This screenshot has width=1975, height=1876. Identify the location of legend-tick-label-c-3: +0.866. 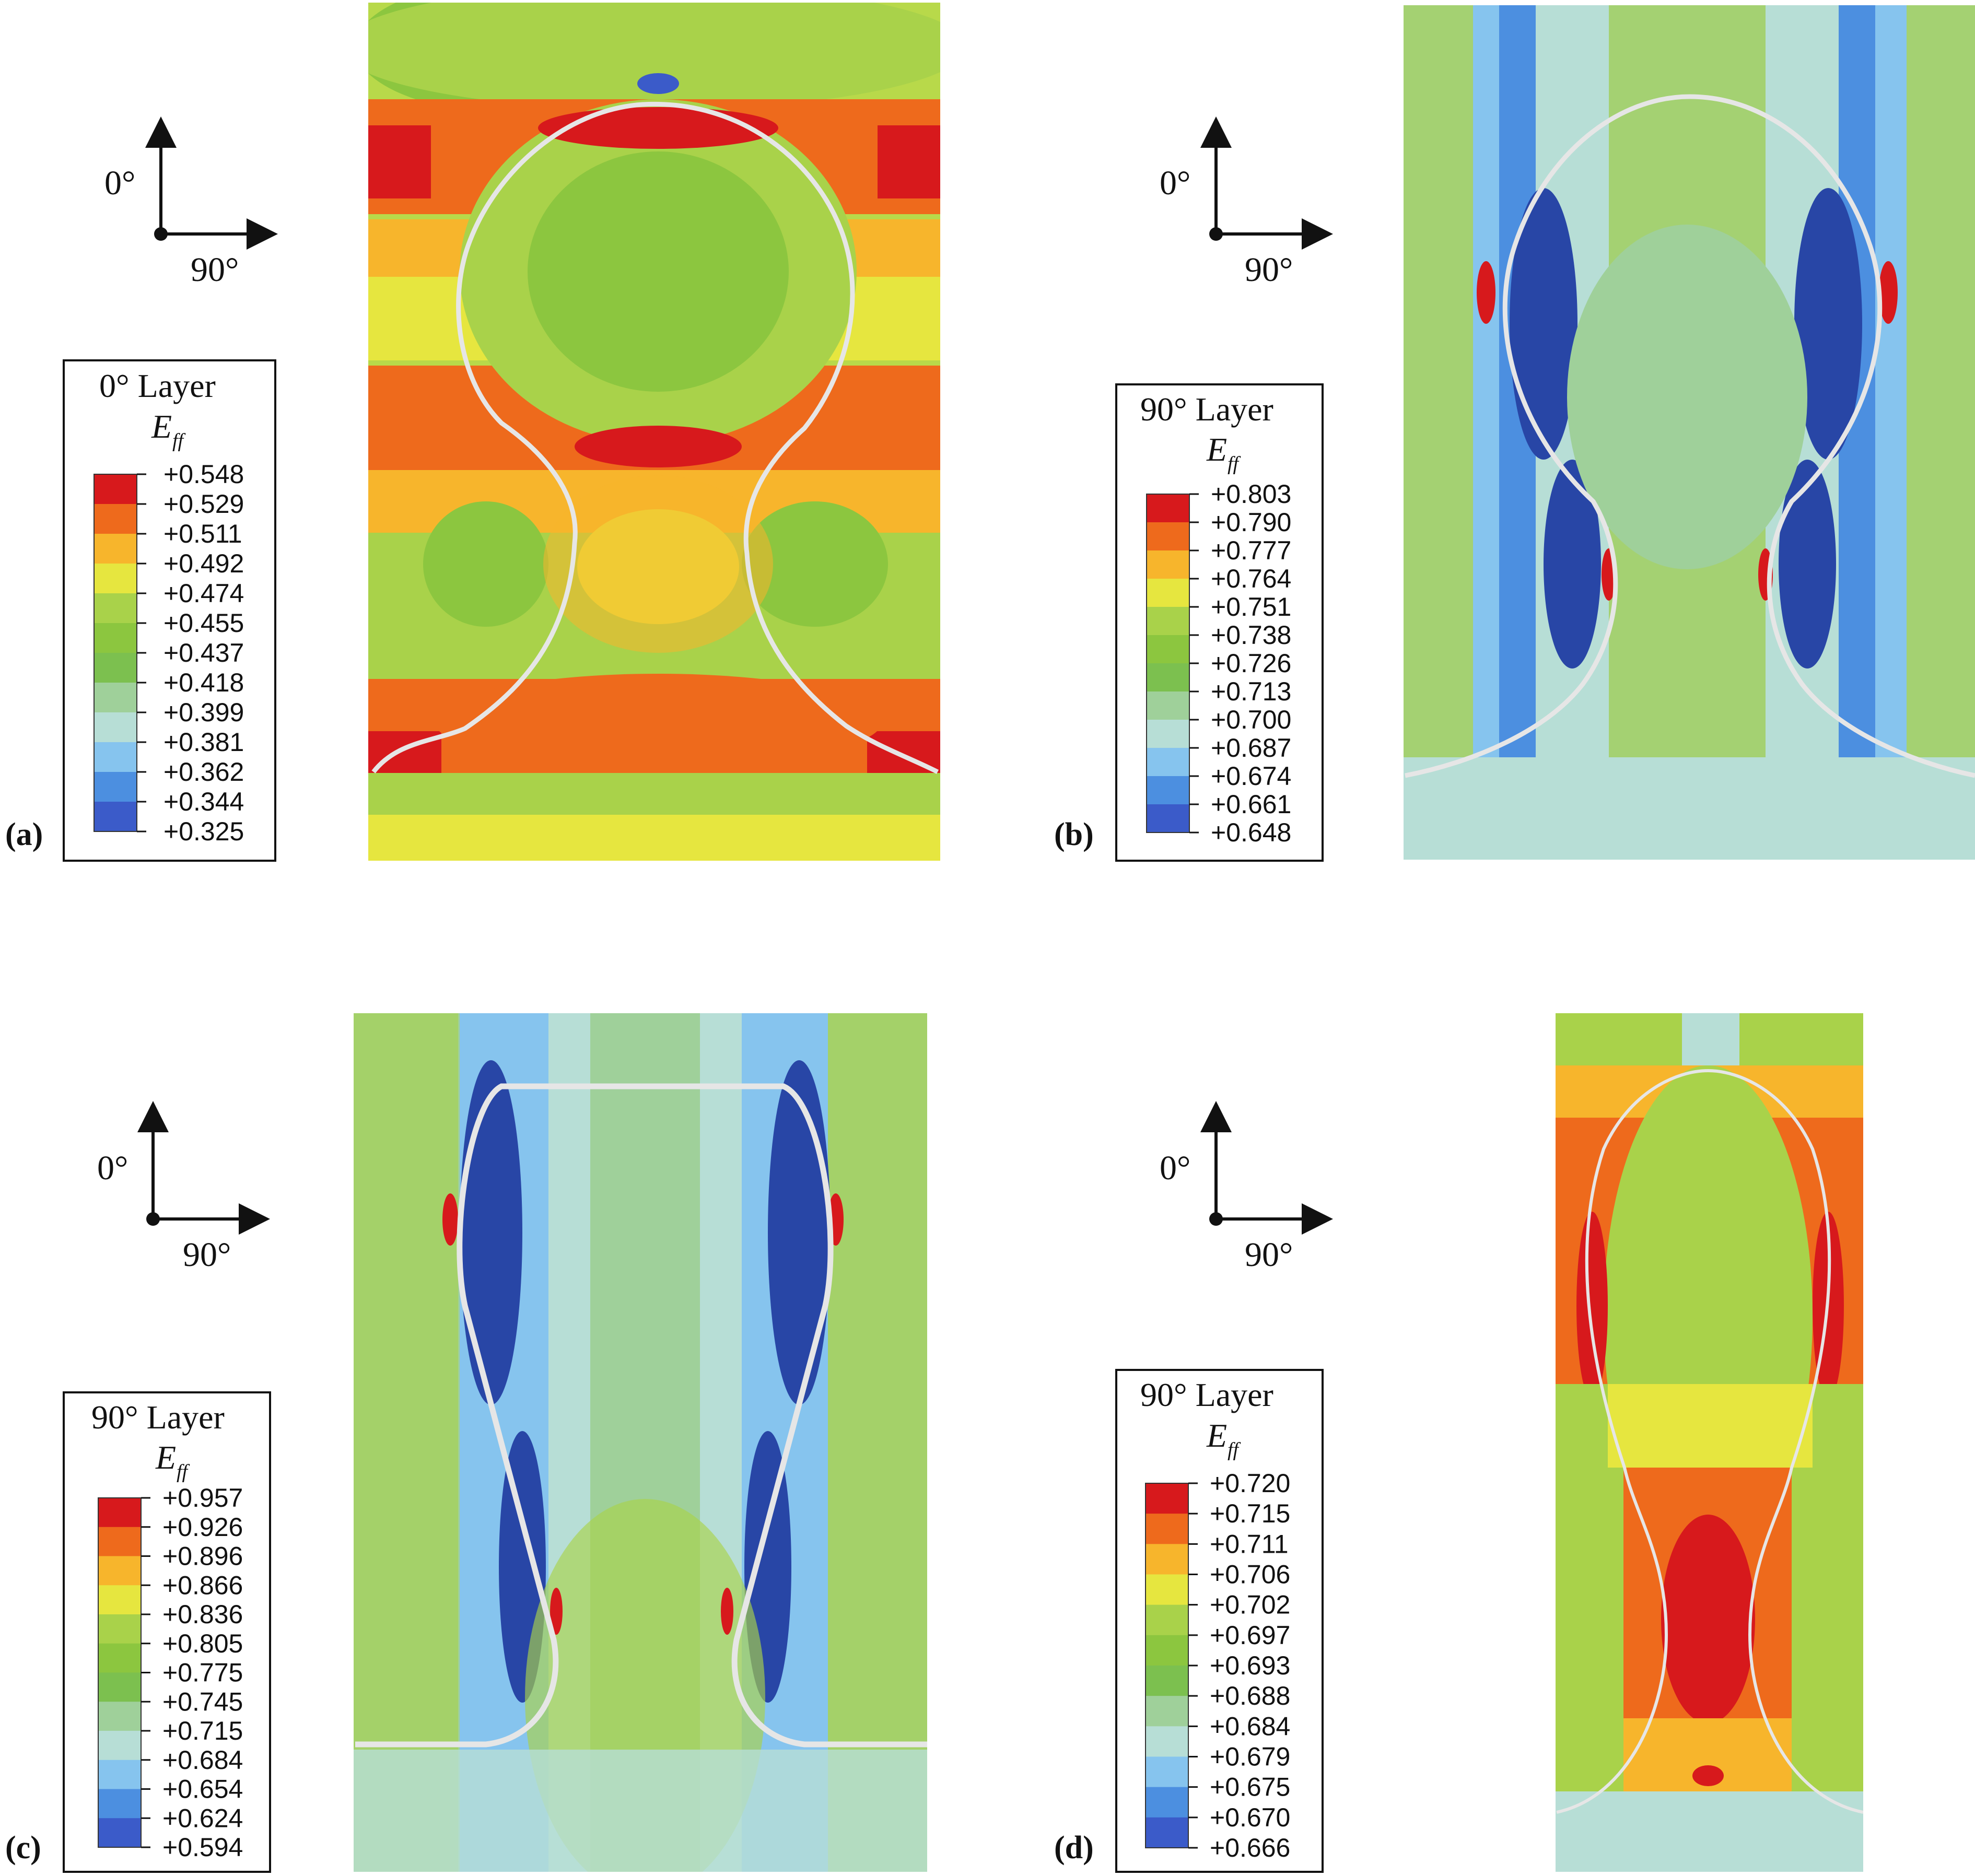
(202, 1585).